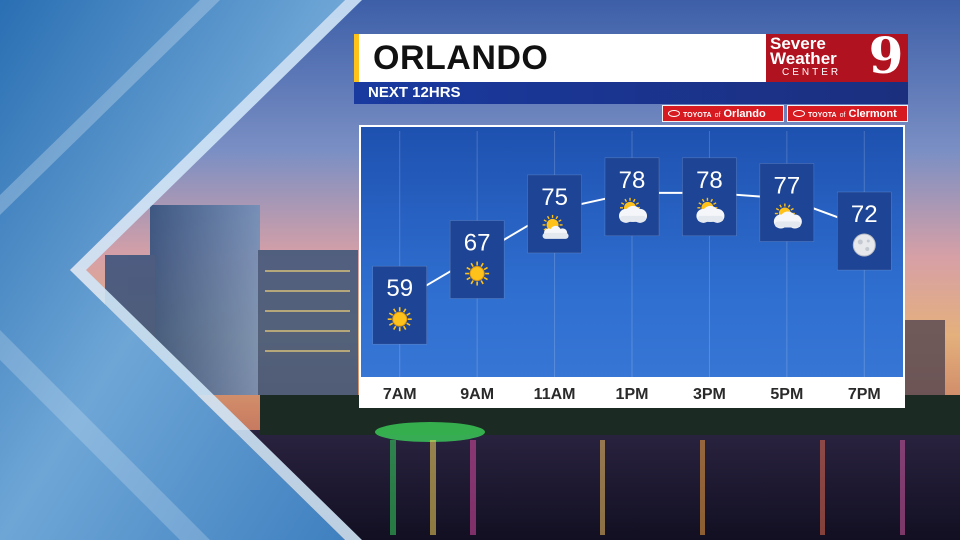 This screenshot has height=540, width=960. Describe the element at coordinates (414, 92) in the screenshot. I see `forecast-period-label: NEXT 12HRS` at that location.